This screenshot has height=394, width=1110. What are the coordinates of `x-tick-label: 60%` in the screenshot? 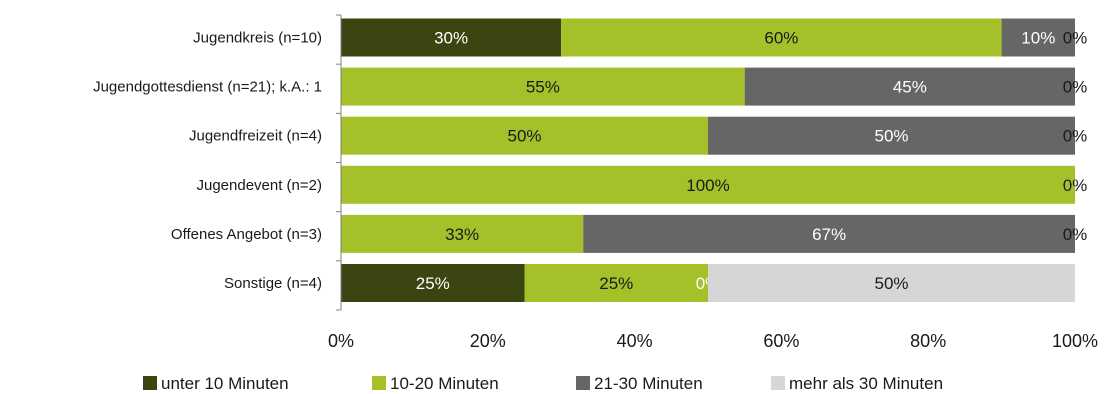 It's located at (781, 341).